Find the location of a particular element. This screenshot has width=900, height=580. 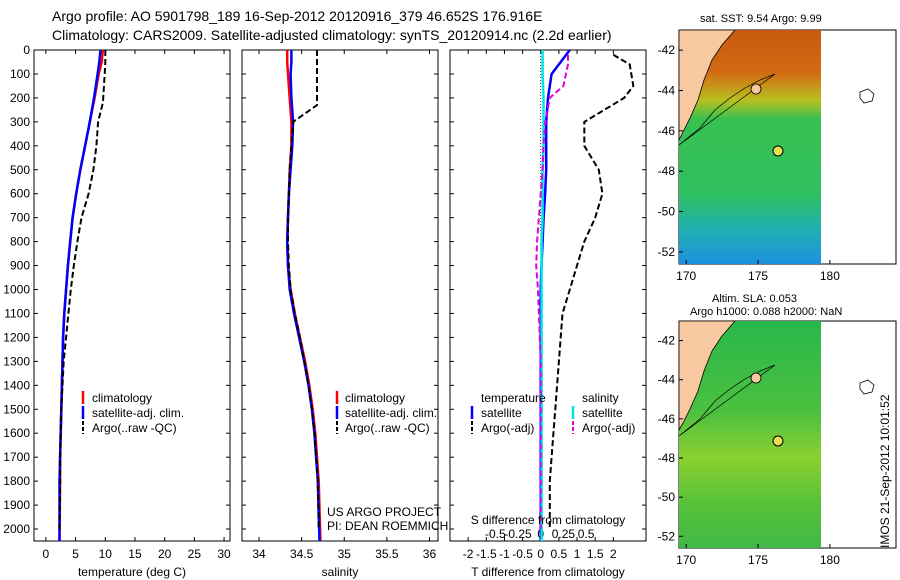

y-tick-label: 1500 is located at coordinates (16, 409).